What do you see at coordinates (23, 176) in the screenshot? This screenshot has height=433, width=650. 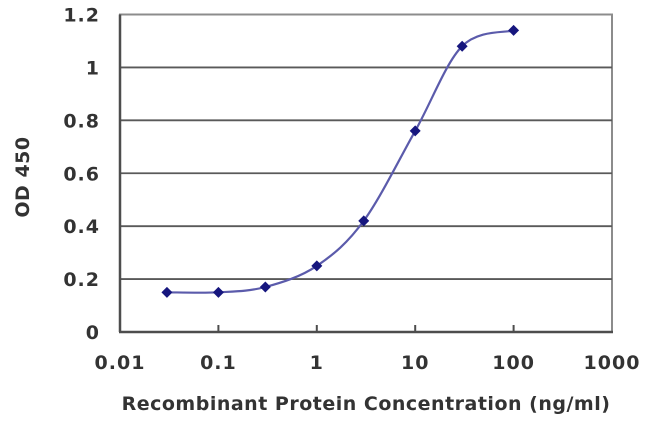 I see `y-axis-title: OD 450` at bounding box center [23, 176].